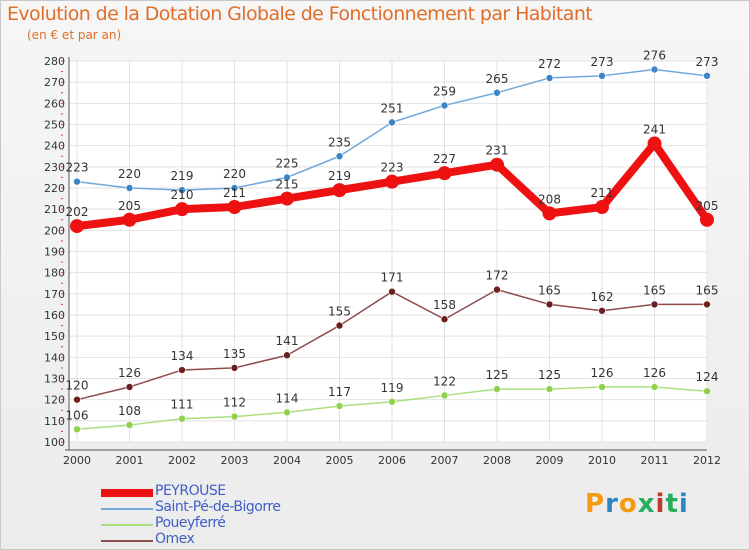 Image resolution: width=750 pixels, height=550 pixels. I want to click on data-label-saint-p-de-bigorre-2009: 272, so click(549, 64).